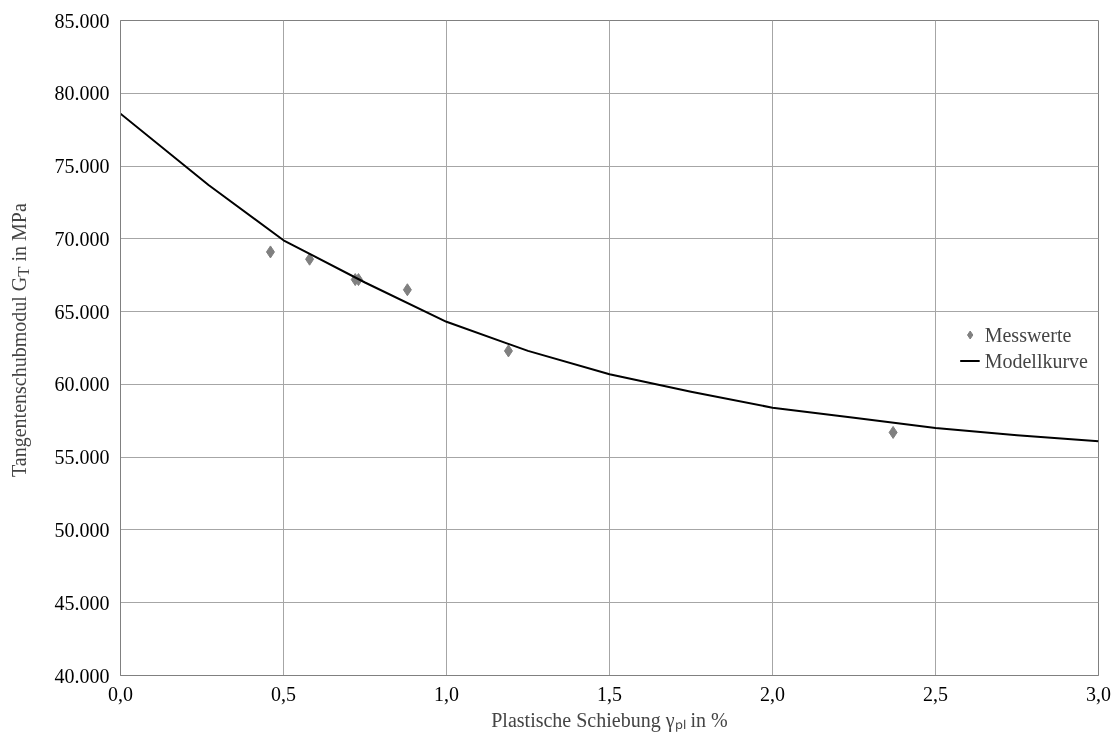 Image resolution: width=1117 pixels, height=733 pixels. I want to click on y-tick-label: 65.000, so click(82, 311).